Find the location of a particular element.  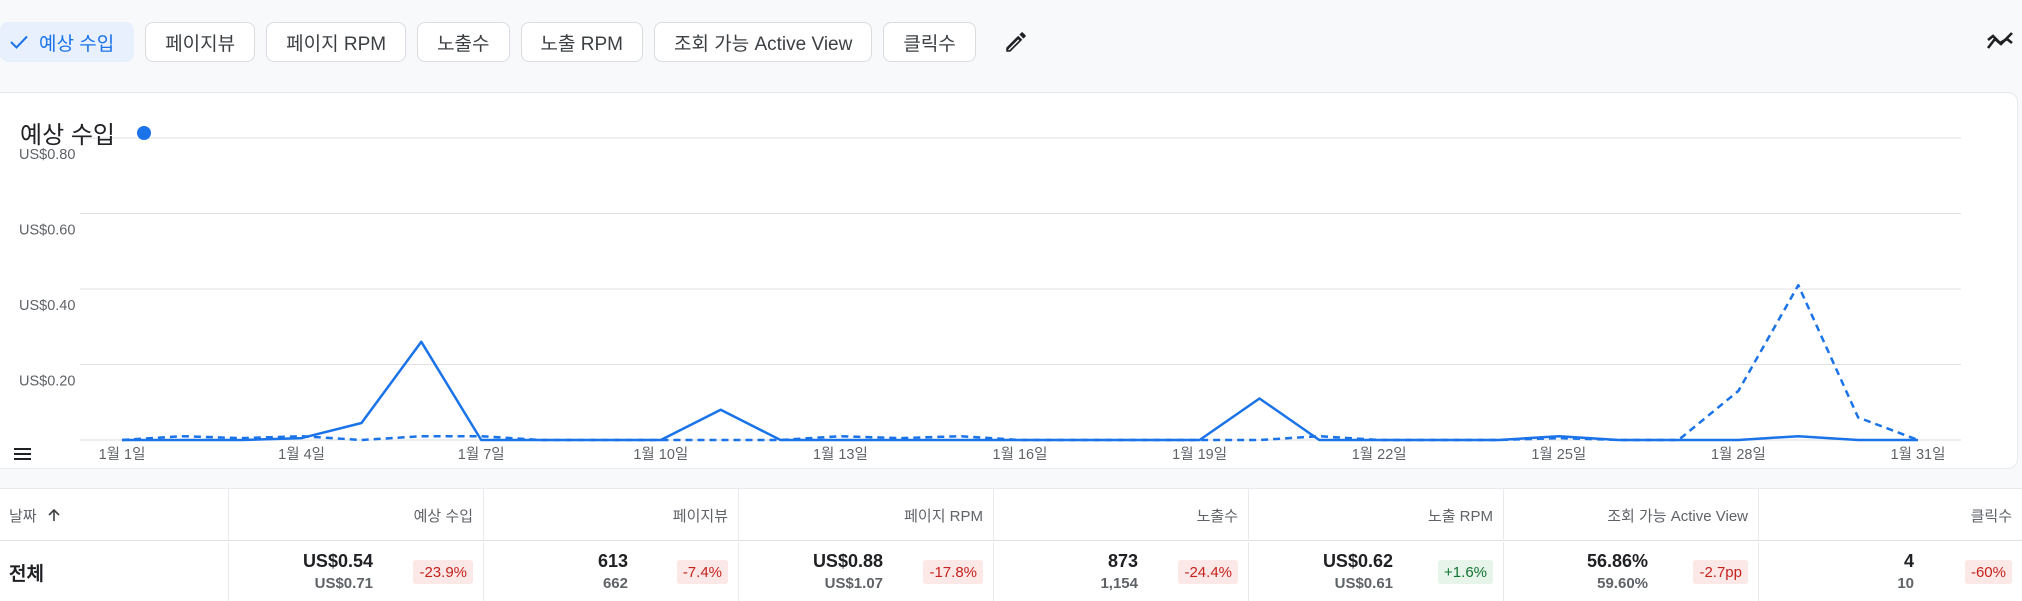

change-badge: -7.4% is located at coordinates (702, 572).